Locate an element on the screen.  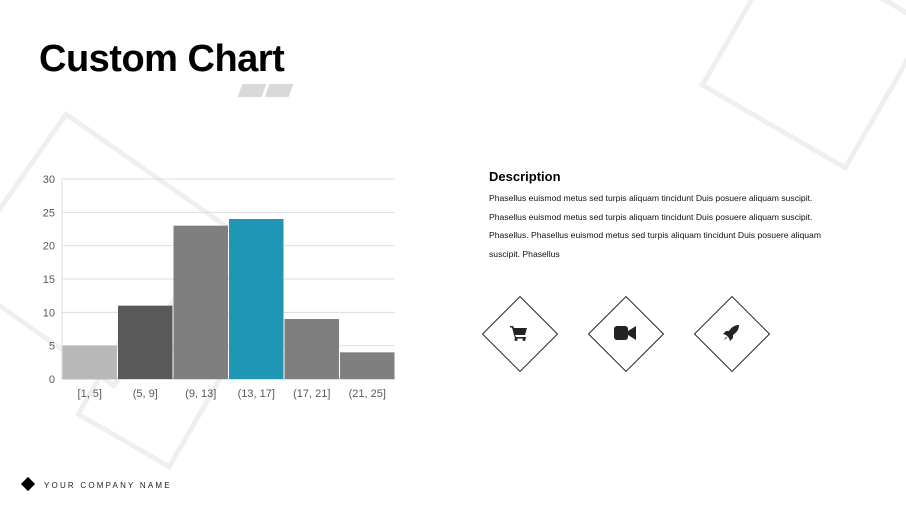
y-tick-label: 10 is located at coordinates (49, 313).